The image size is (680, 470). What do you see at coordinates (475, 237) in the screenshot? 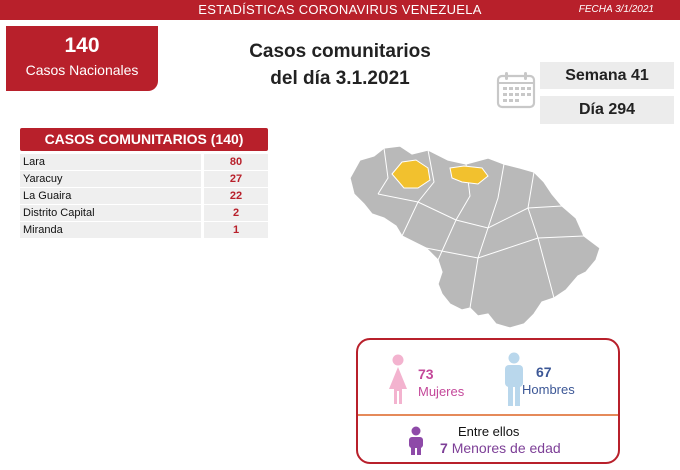
I see `venezuela-map` at bounding box center [475, 237].